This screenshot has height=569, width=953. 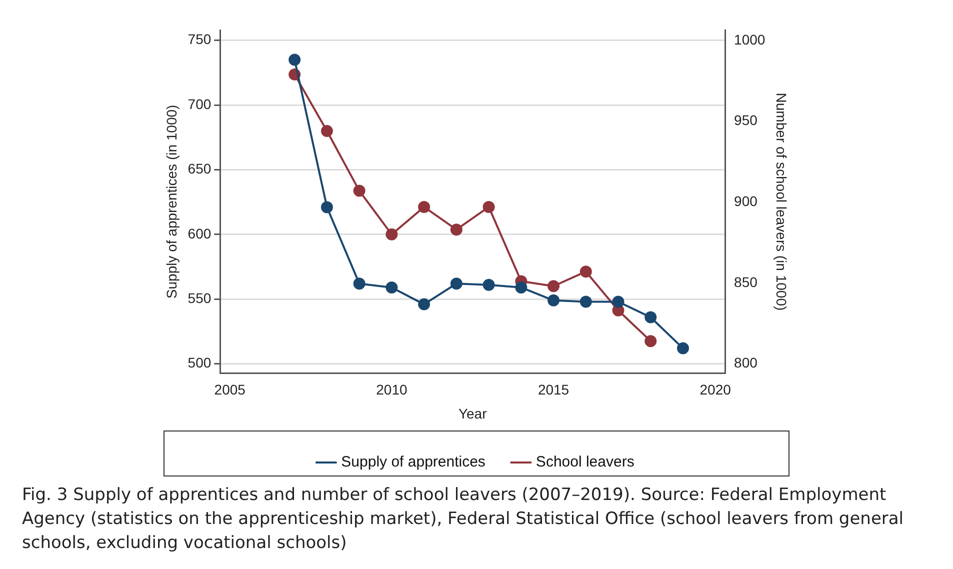 What do you see at coordinates (230, 390) in the screenshot?
I see `x-tick-label: 2005` at bounding box center [230, 390].